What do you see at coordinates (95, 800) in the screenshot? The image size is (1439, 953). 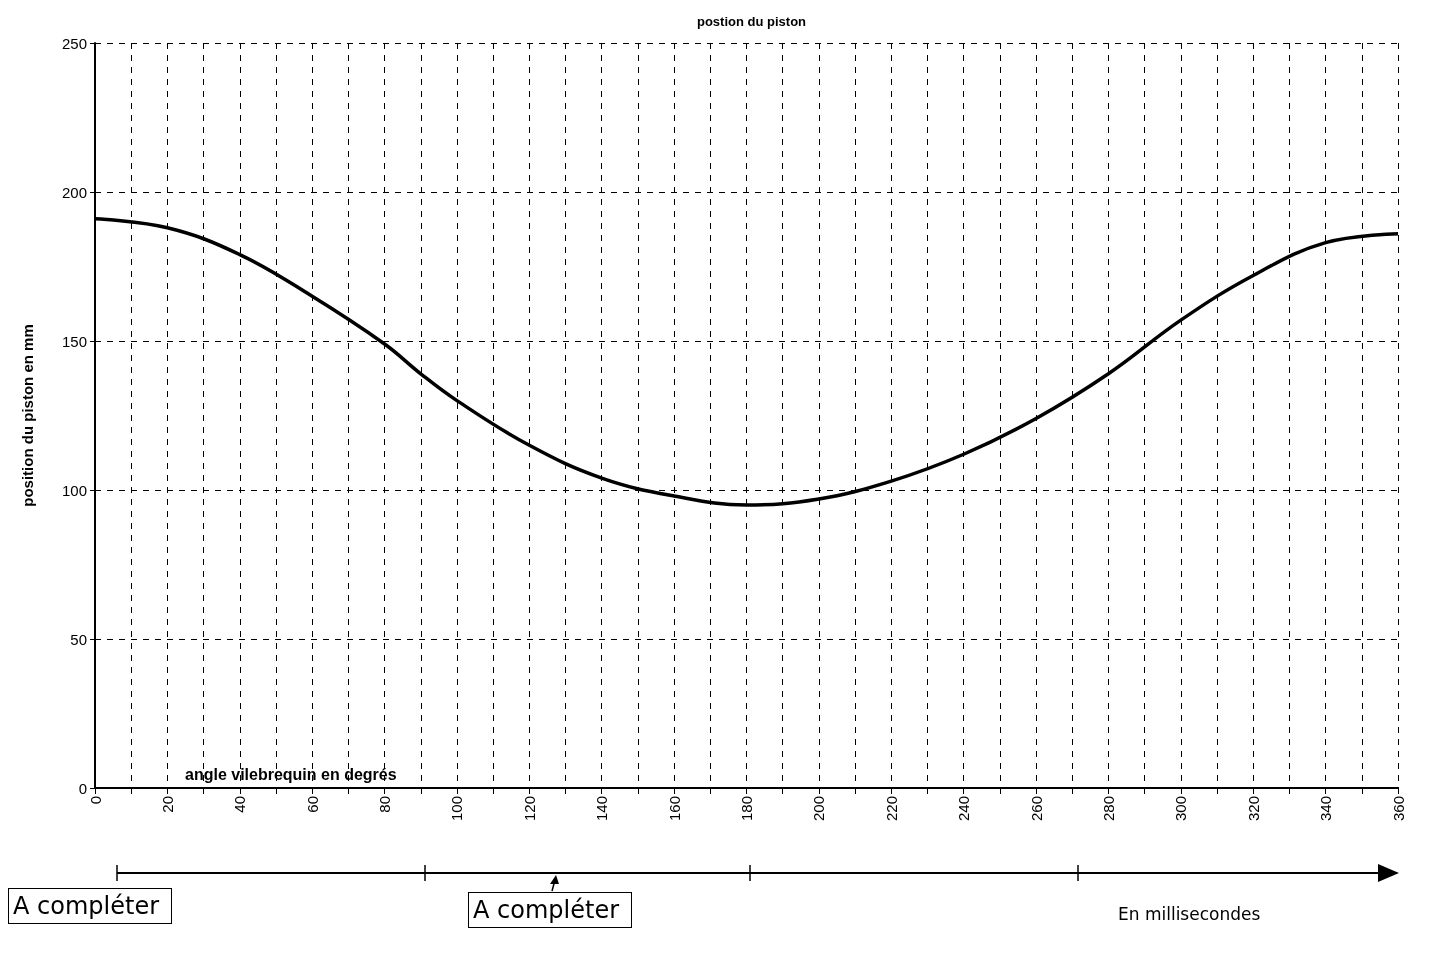 I see `x-tick-label: 0` at bounding box center [95, 800].